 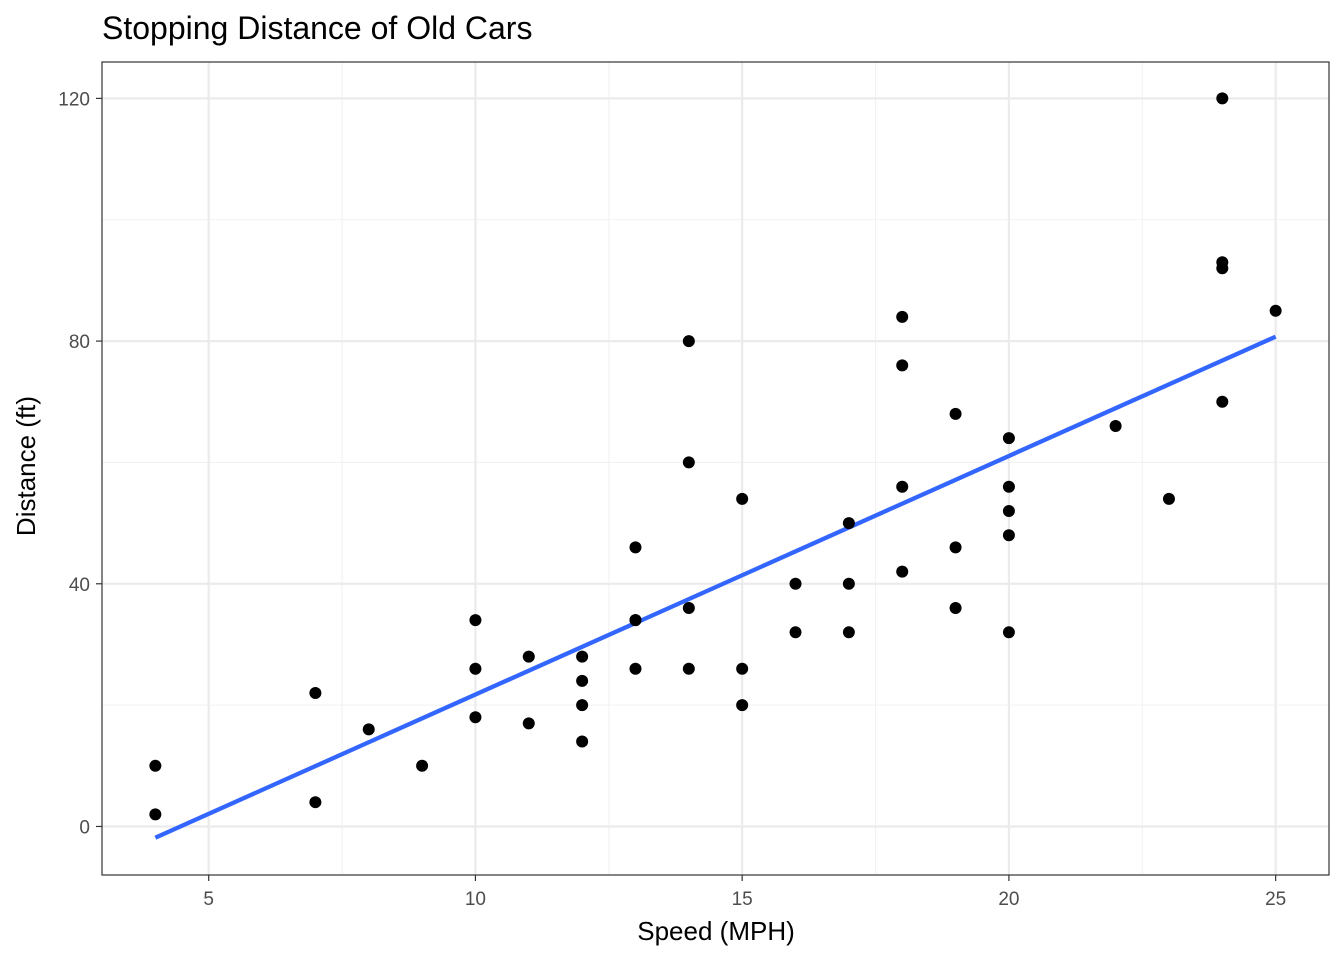 I want to click on y-tick-label: 0, so click(x=84, y=827).